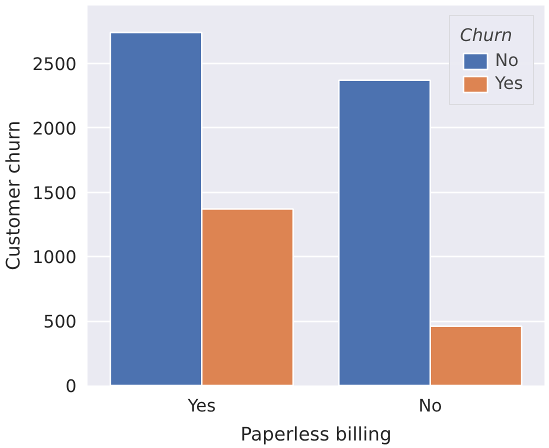  I want to click on y-tick-label: 500, so click(60, 322).